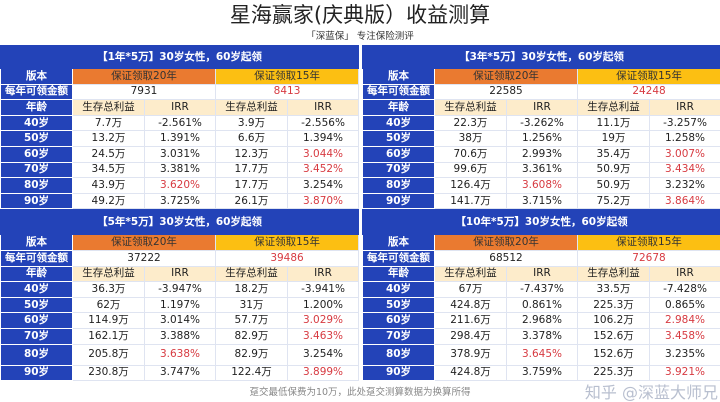 This screenshot has height=402, width=720. I want to click on irr-cell: -2.556%, so click(323, 123).